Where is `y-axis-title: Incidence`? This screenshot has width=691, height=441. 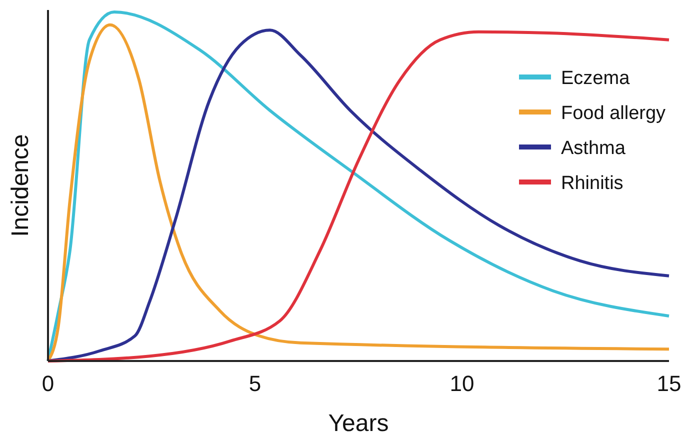 y-axis-title: Incidence is located at coordinates (20, 185).